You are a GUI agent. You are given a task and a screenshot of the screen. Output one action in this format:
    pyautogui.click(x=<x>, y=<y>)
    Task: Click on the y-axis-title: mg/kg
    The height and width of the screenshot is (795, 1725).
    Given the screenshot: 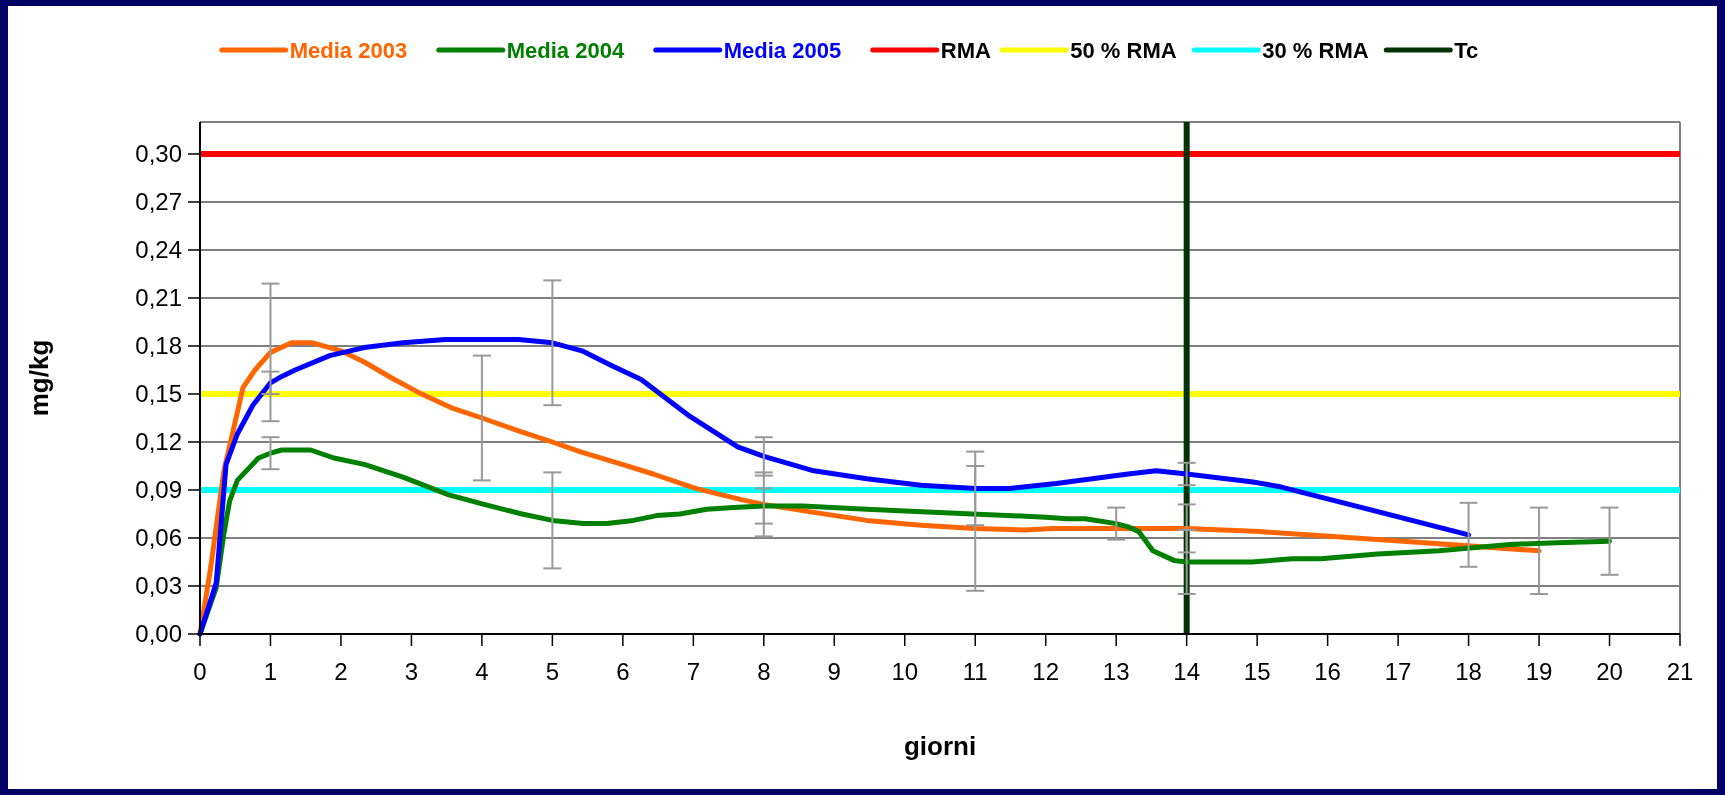 What is the action you would take?
    pyautogui.click(x=39, y=378)
    